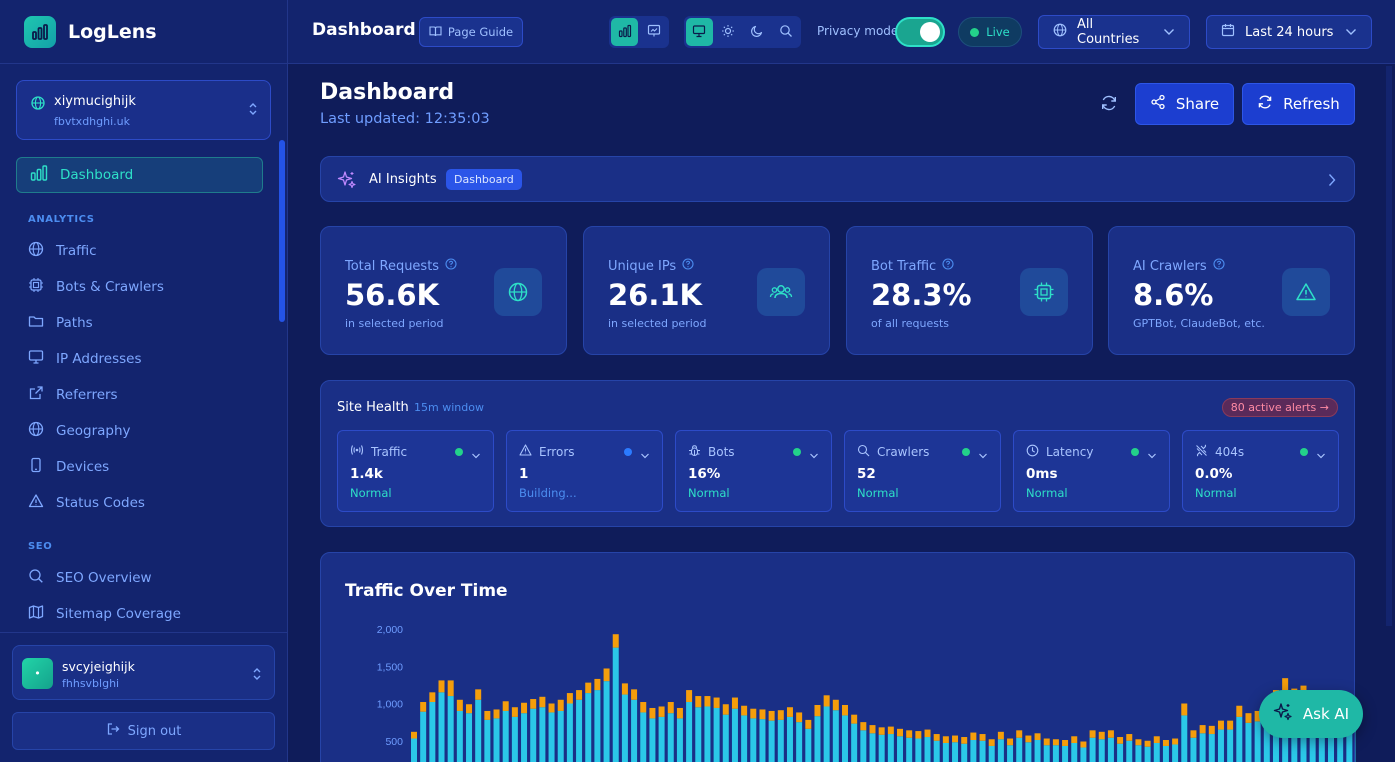  Describe the element at coordinates (1091, 471) in the screenshot. I see `health-card-latency: Latency 0ms Normal` at that location.